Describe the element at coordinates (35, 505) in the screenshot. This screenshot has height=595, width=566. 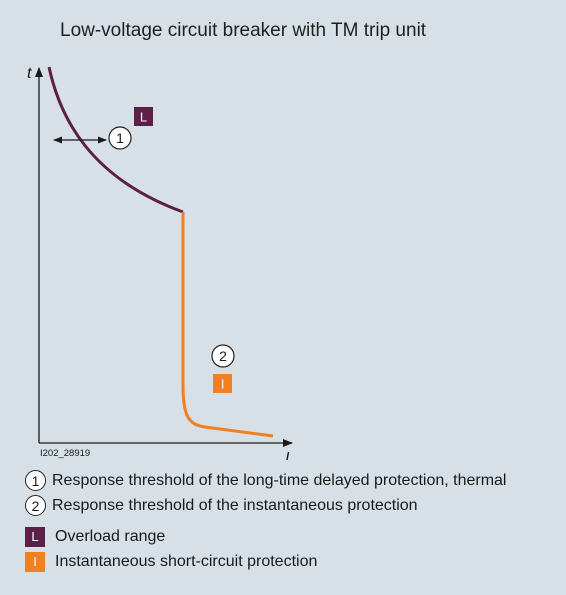
I see `legend-marker-2: 2` at that location.